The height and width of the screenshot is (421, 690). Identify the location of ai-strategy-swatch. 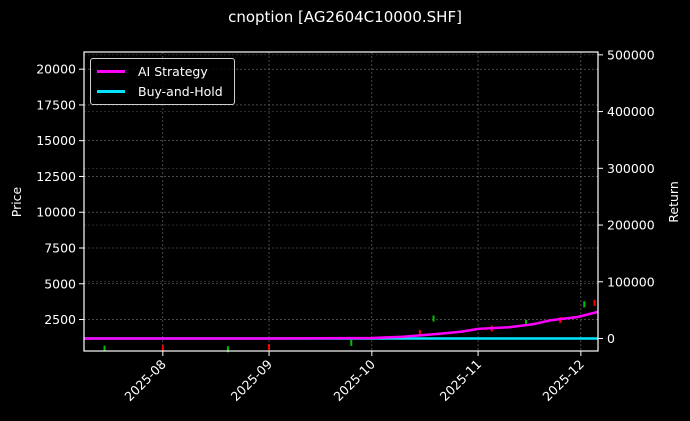
(111, 71).